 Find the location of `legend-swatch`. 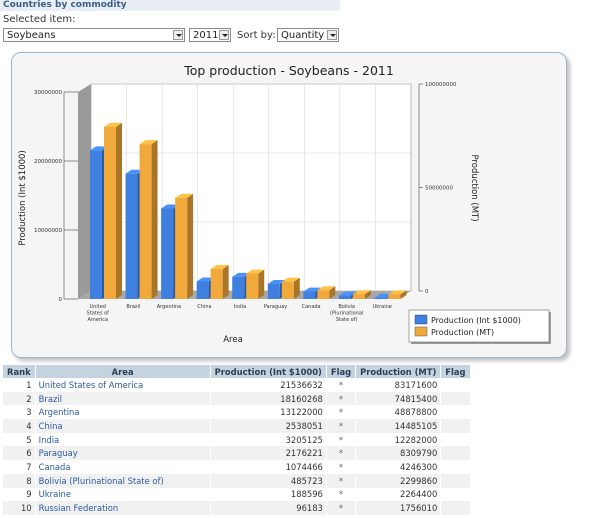

legend-swatch is located at coordinates (421, 331).